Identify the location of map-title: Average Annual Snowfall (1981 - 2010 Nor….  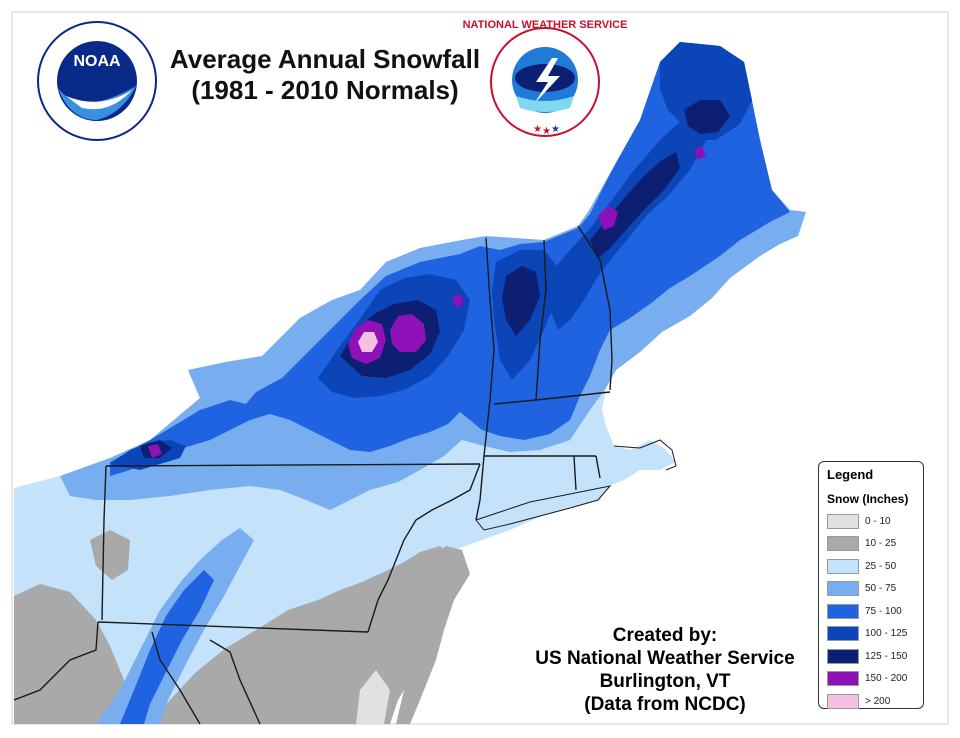
(325, 75).